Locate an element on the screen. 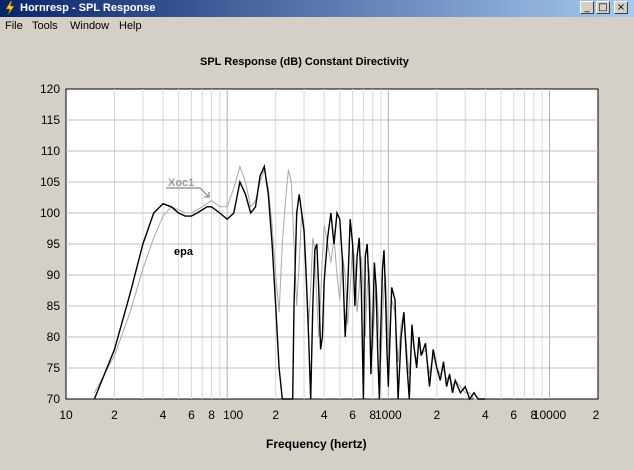  y-tick-label: 80 is located at coordinates (54, 337).